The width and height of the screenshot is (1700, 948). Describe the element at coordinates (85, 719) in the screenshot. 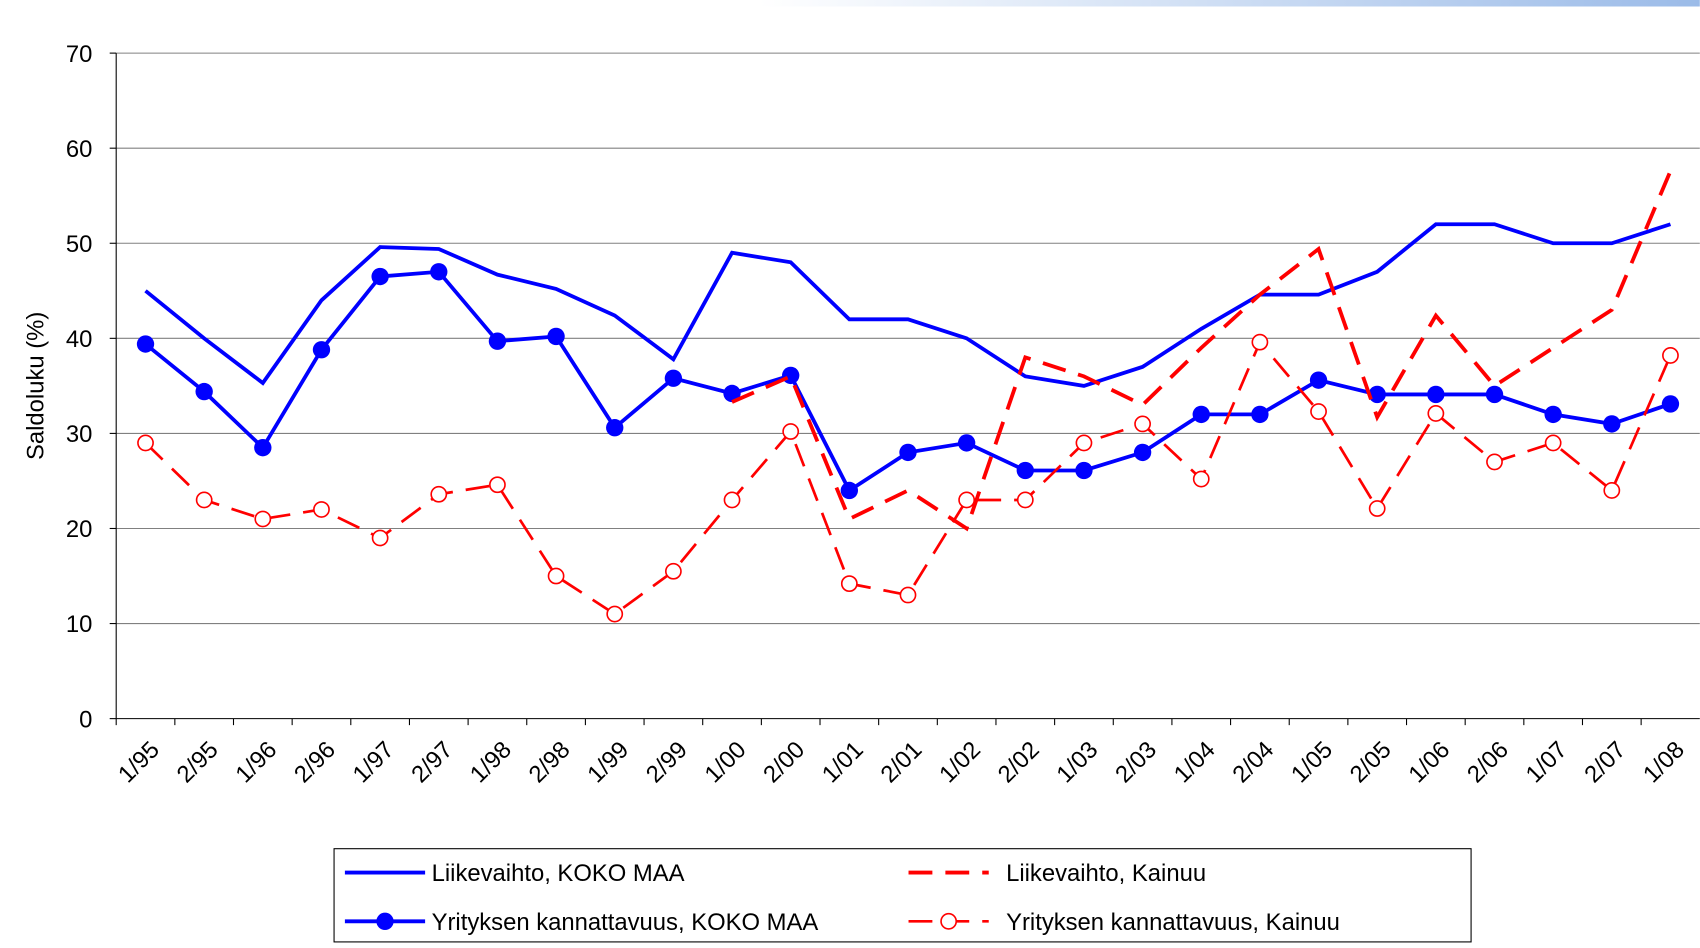

I see `y-tick-label: 0` at that location.